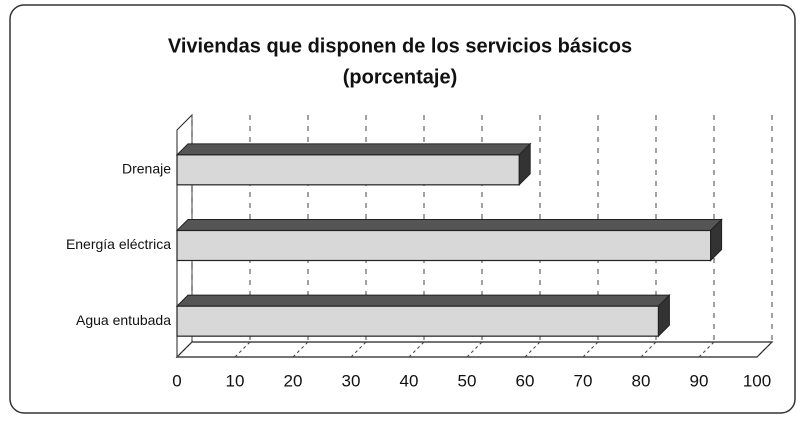 This screenshot has height=421, width=805. I want to click on floor, so click(474, 349).